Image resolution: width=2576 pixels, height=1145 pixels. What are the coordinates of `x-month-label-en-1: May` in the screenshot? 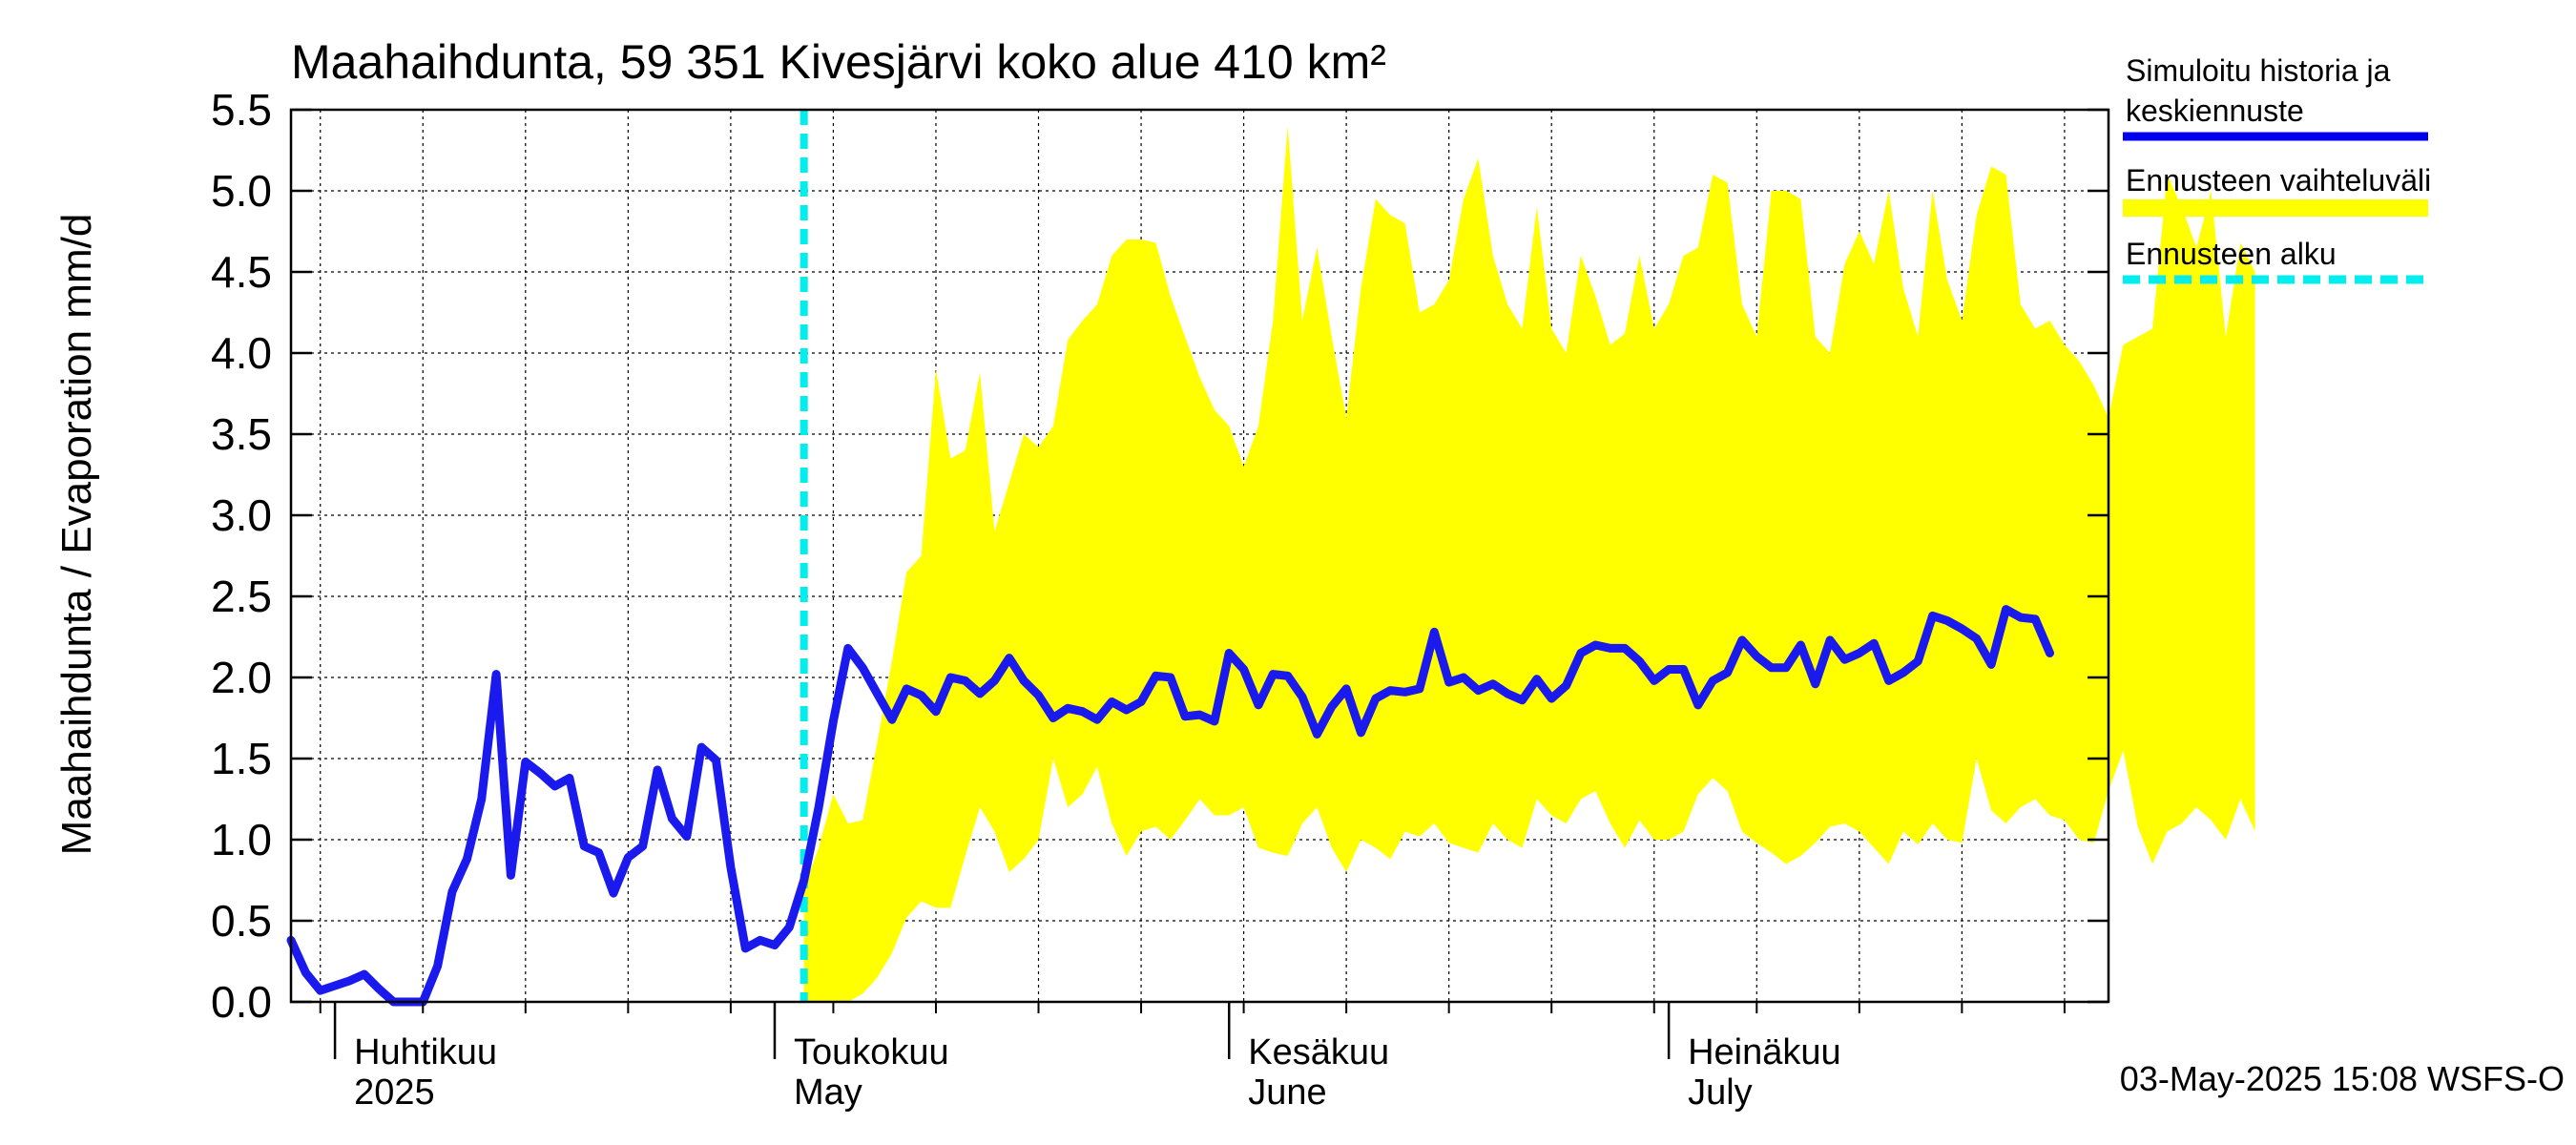 It's located at (828, 1092).